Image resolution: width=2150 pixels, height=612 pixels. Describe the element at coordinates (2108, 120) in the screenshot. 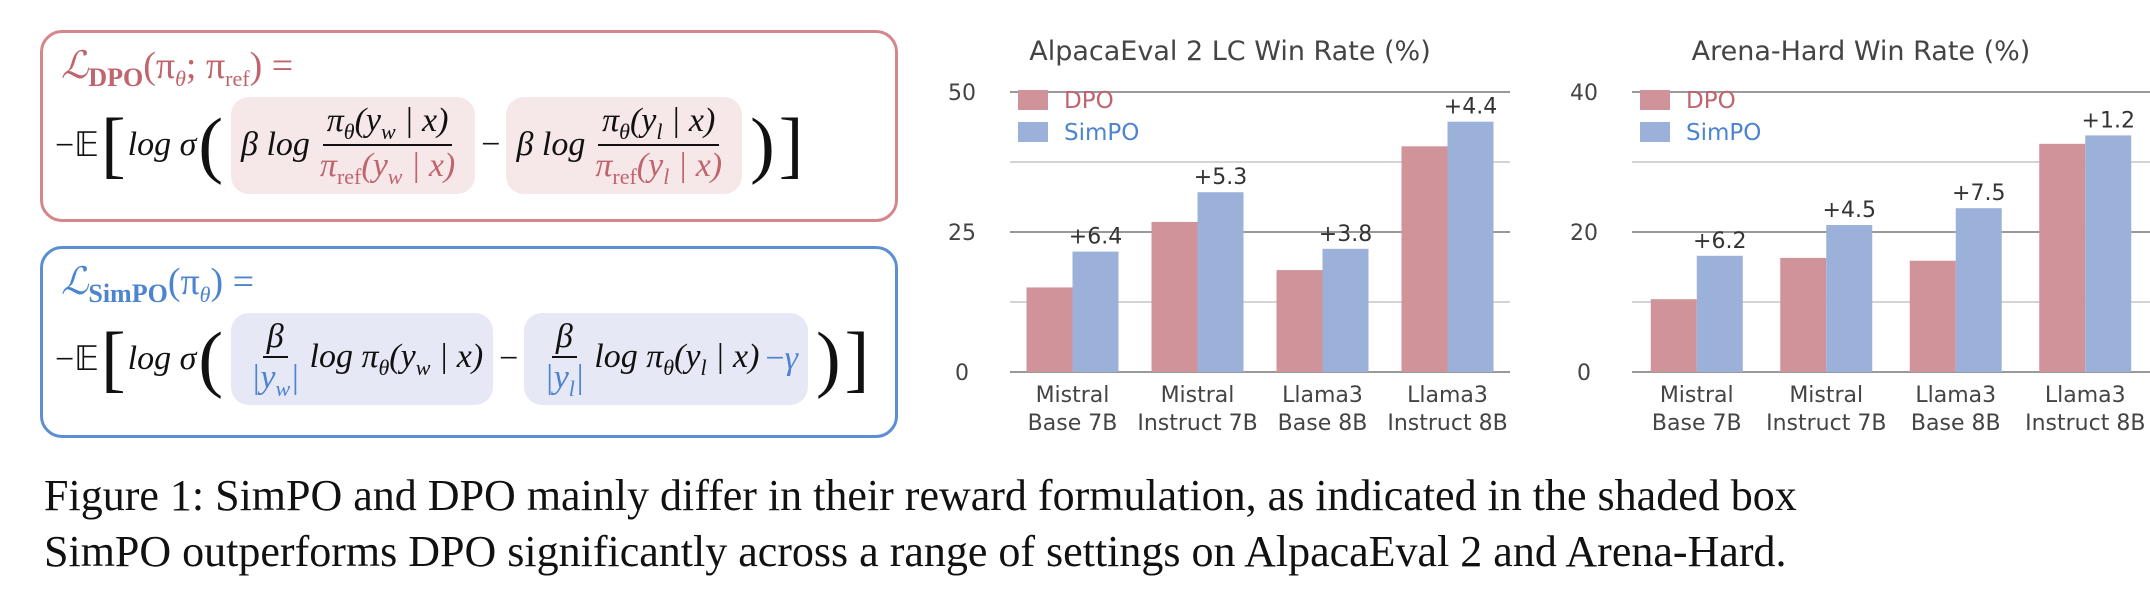

I see `delta-annotation: +1.2` at that location.